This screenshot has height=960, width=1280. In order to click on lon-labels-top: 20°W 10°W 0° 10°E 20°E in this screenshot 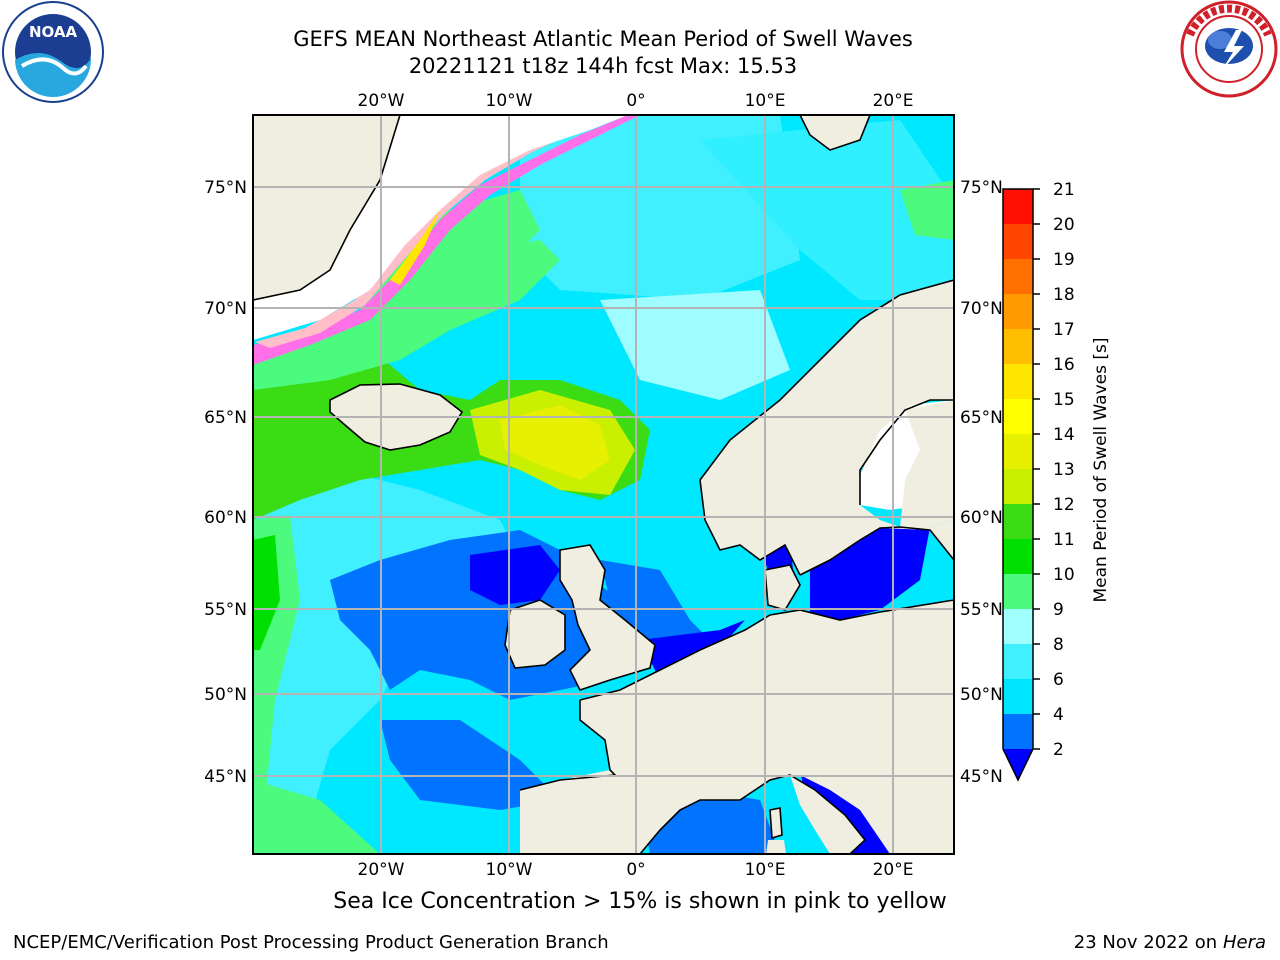, I will do `click(636, 101)`.